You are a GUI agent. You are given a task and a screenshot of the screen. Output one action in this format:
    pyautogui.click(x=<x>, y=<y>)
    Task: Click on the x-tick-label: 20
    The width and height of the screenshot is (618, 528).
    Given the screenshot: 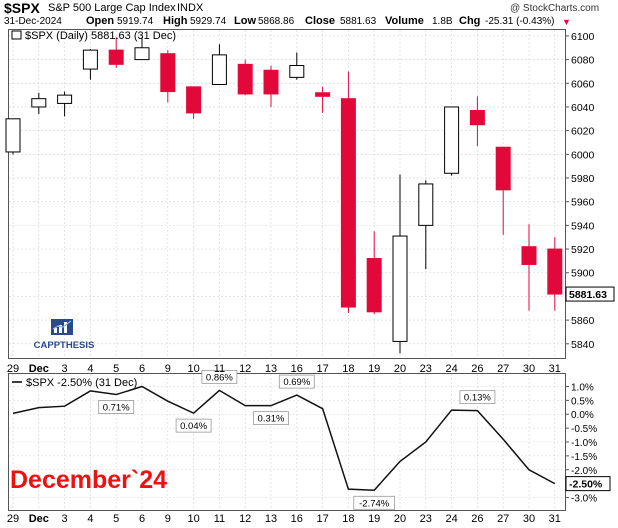 What is the action you would take?
    pyautogui.click(x=400, y=369)
    